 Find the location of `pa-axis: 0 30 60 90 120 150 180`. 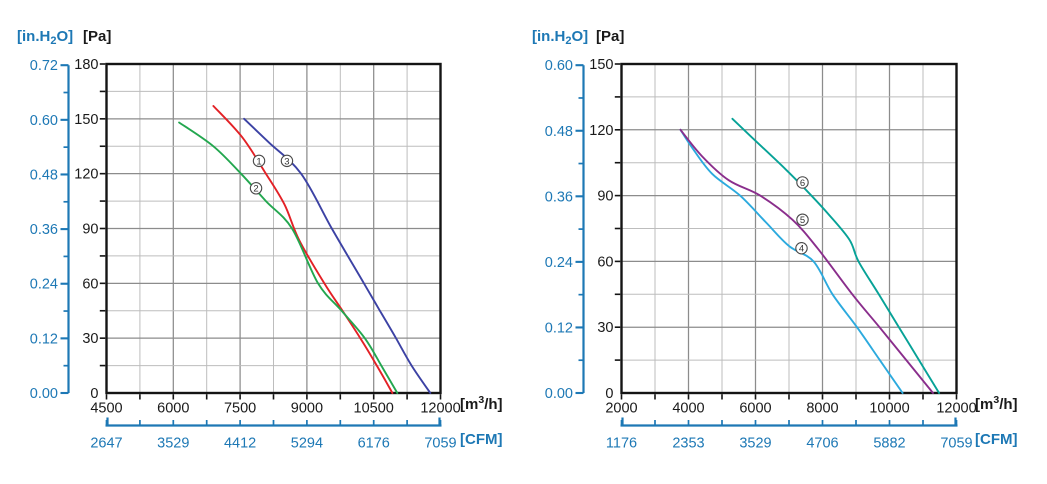

pa-axis: 0 30 60 90 120 150 180 is located at coordinates (90, 229).